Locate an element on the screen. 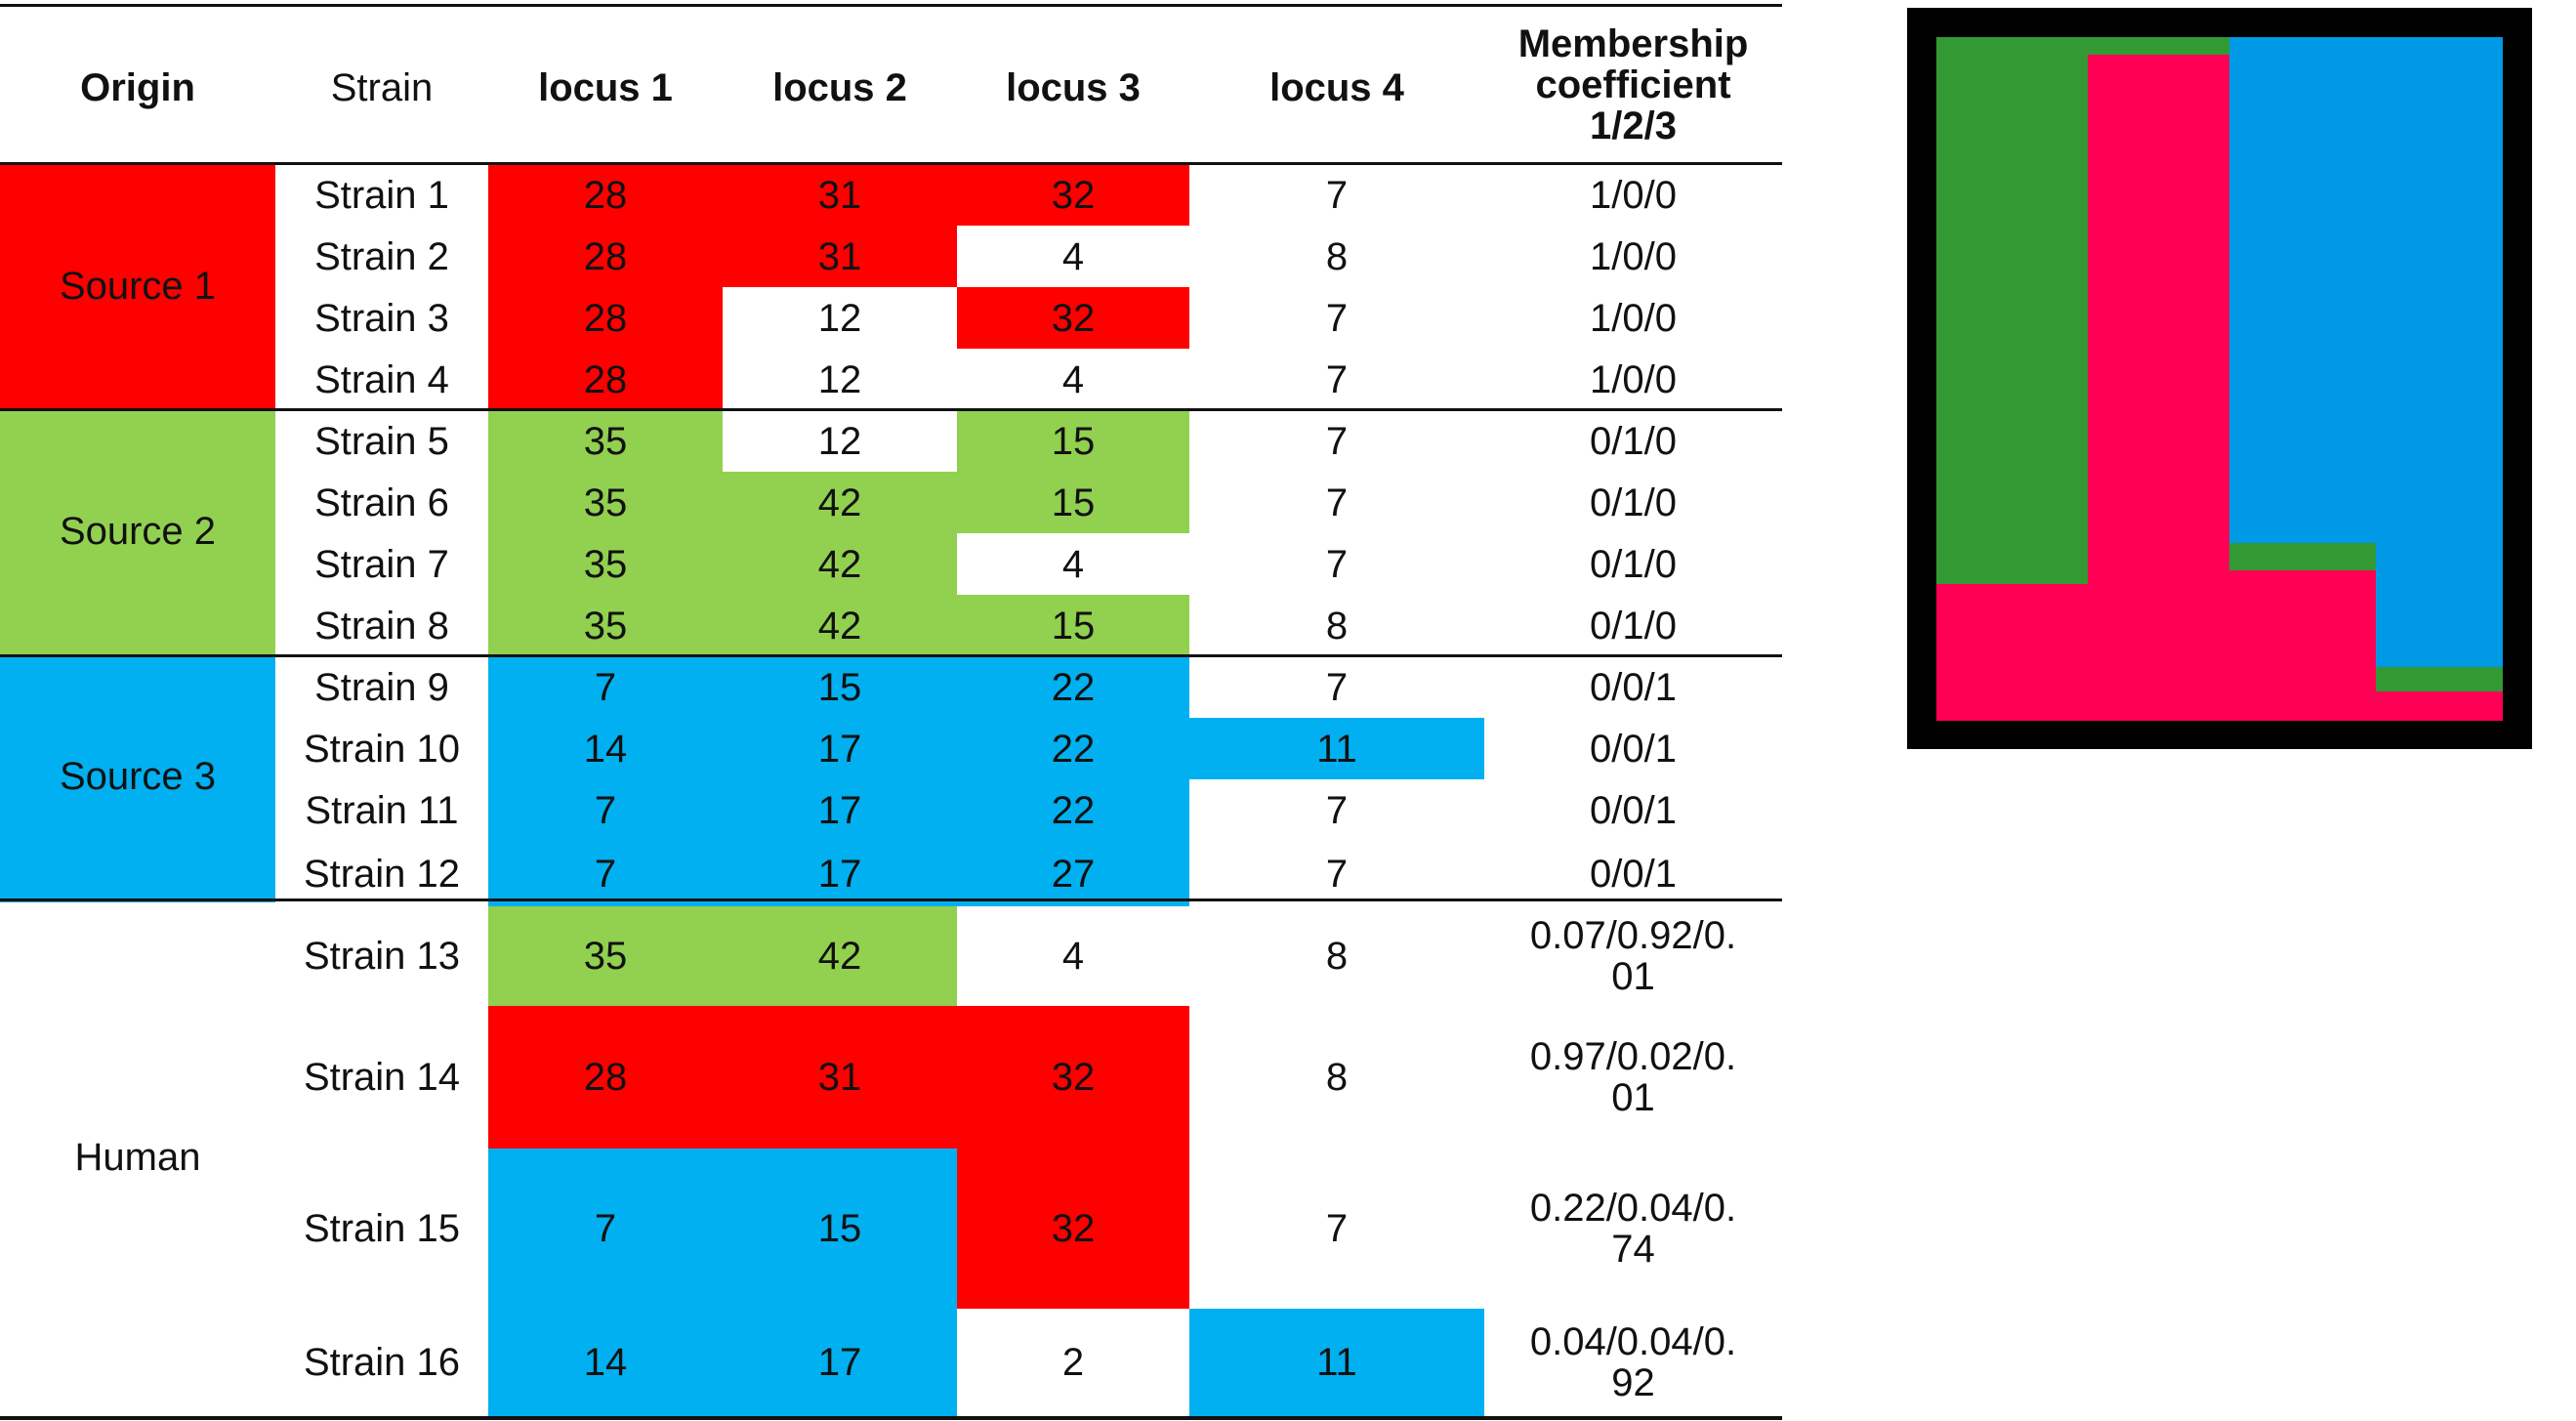 This screenshot has height=1421, width=2576. cell-l4-row-16: 11 is located at coordinates (1336, 1362).